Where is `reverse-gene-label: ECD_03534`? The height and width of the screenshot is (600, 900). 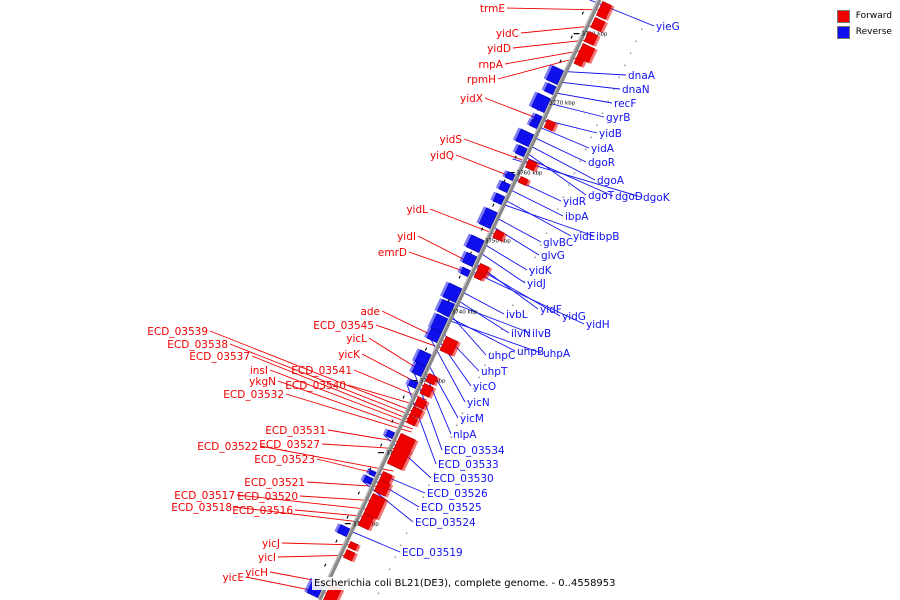
reverse-gene-label: ECD_03534 is located at coordinates (474, 451).